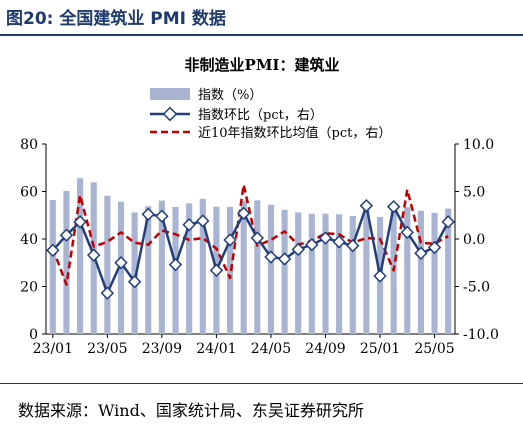 This screenshot has width=523, height=427. I want to click on left-tick-label: 0, so click(33, 335).